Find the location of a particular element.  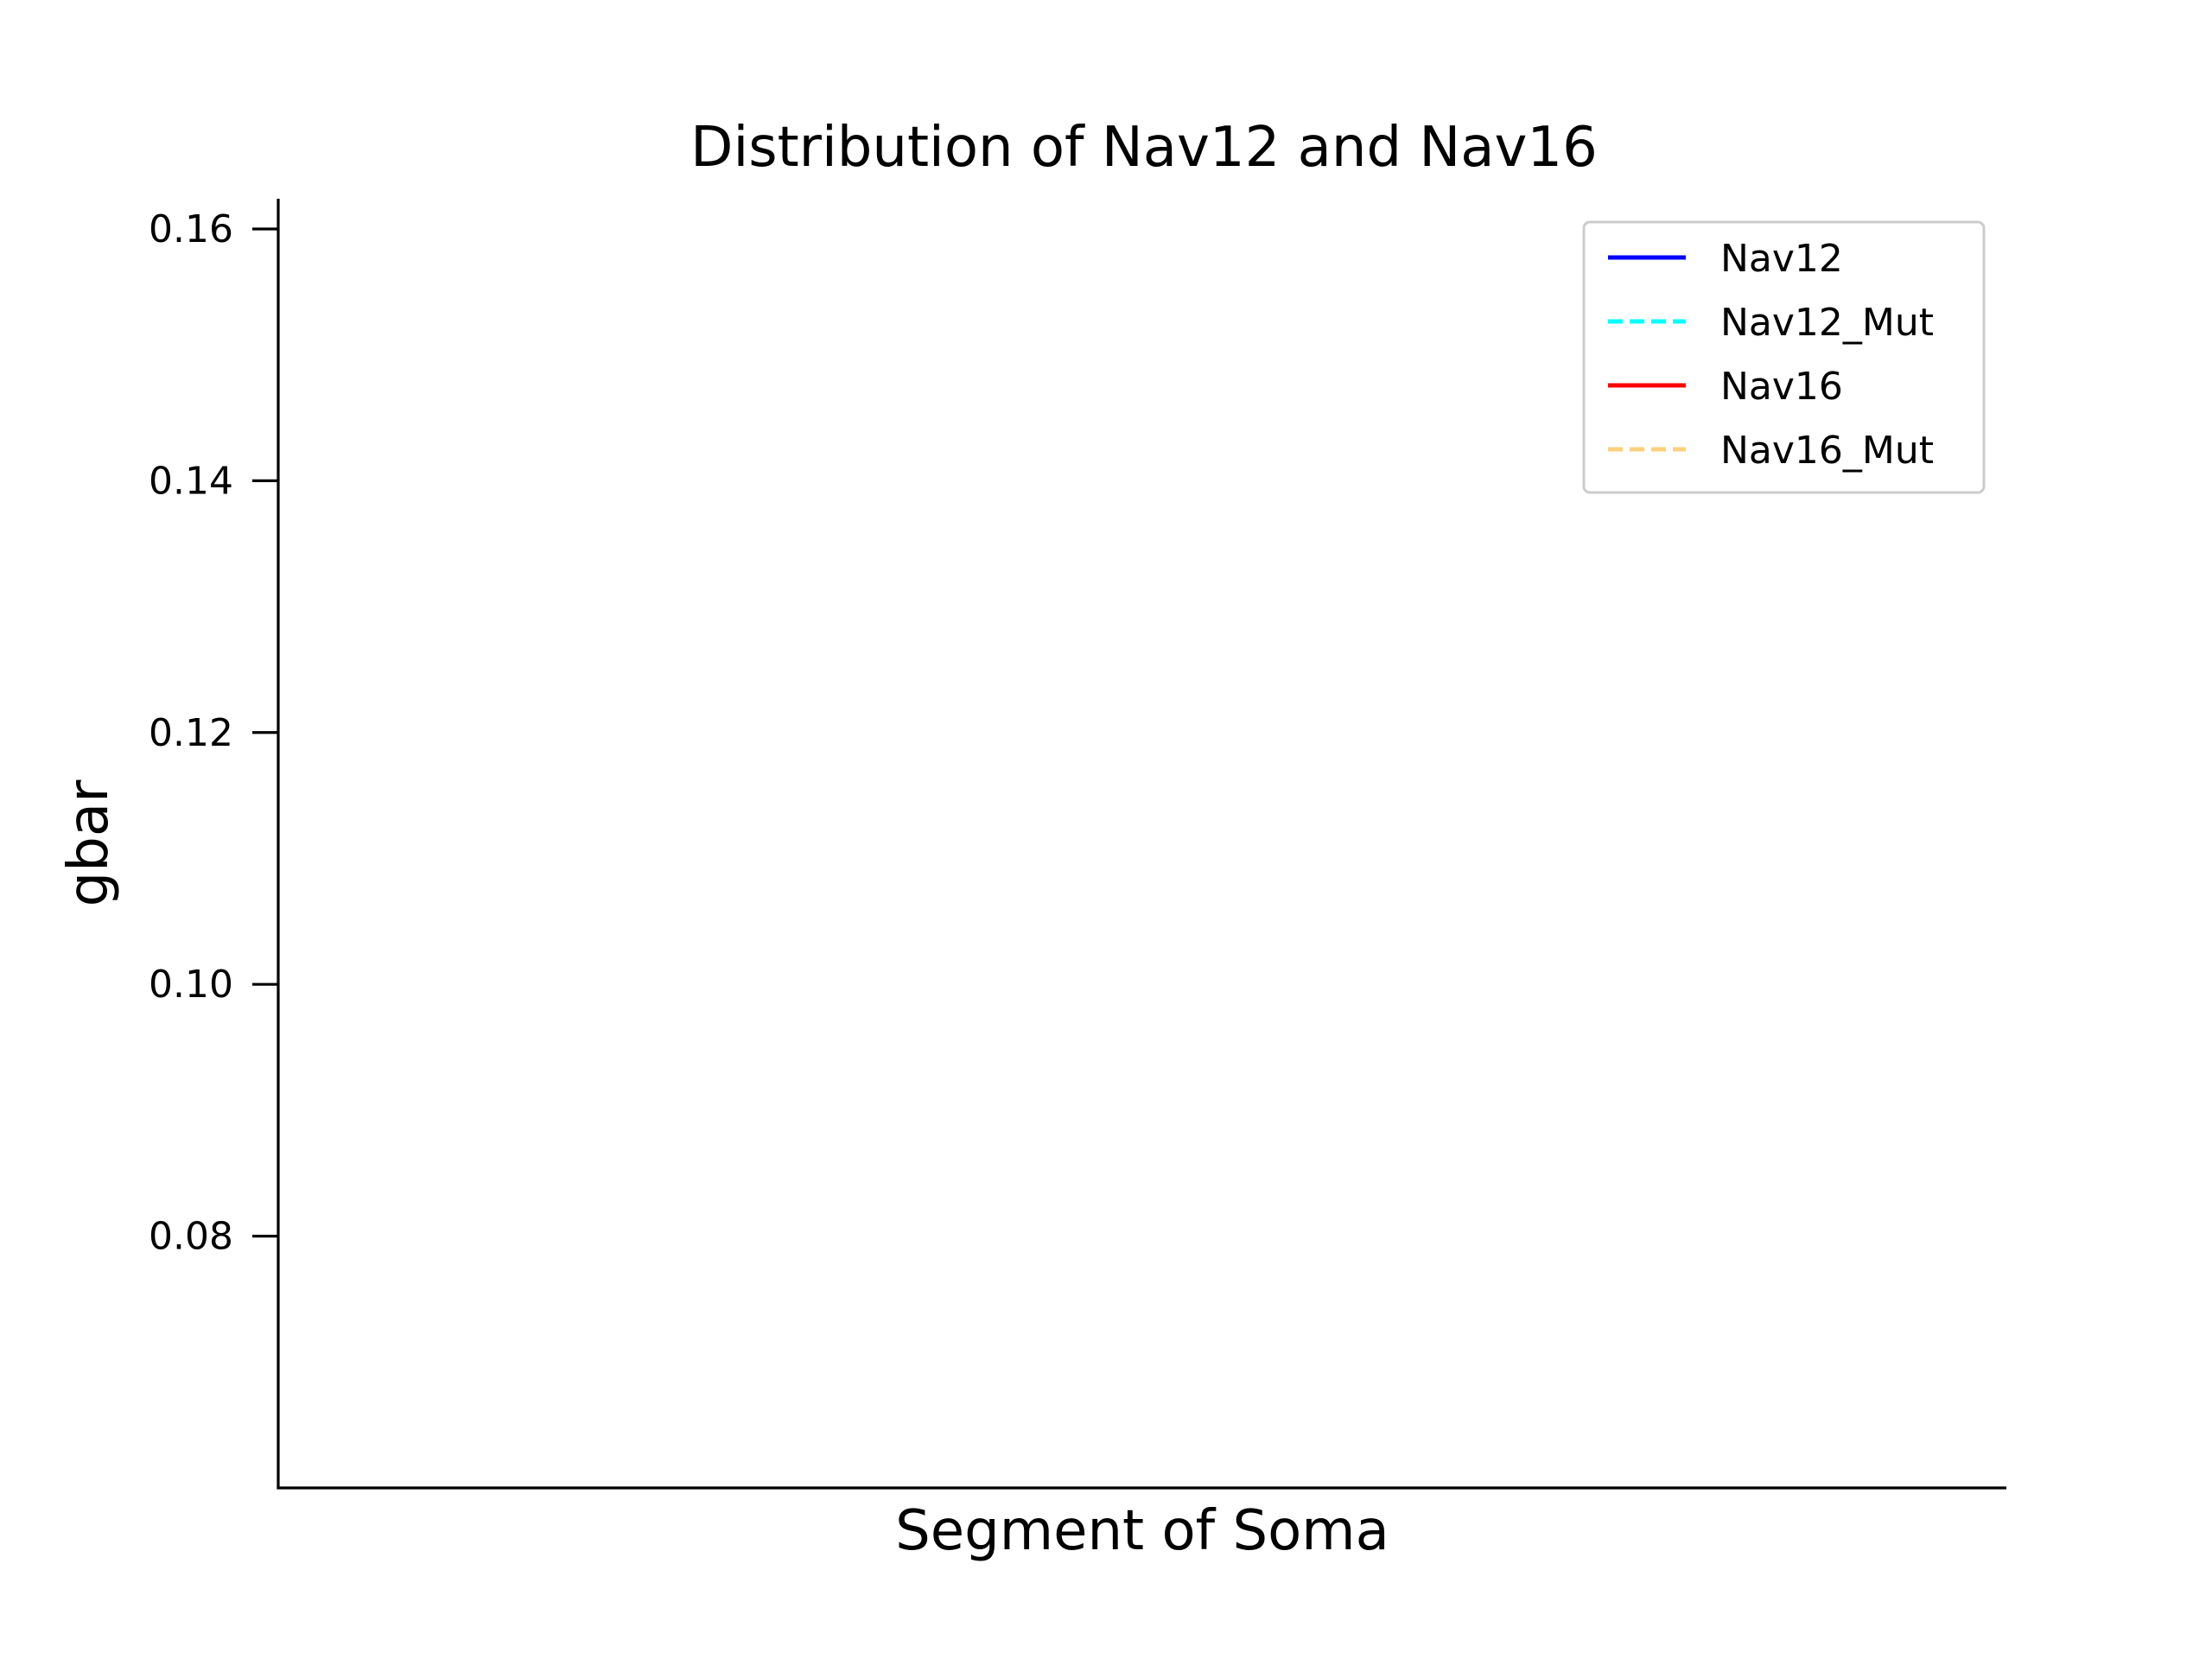

y-tick-label: 0.14 is located at coordinates (191, 481).